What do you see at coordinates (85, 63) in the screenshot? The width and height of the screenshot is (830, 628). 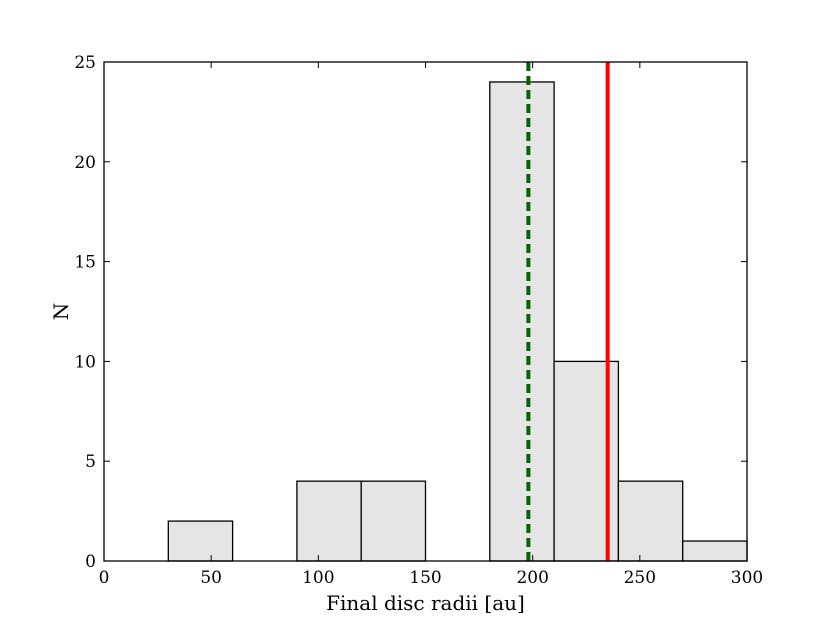 I see `y-tick-label: 25` at bounding box center [85, 63].